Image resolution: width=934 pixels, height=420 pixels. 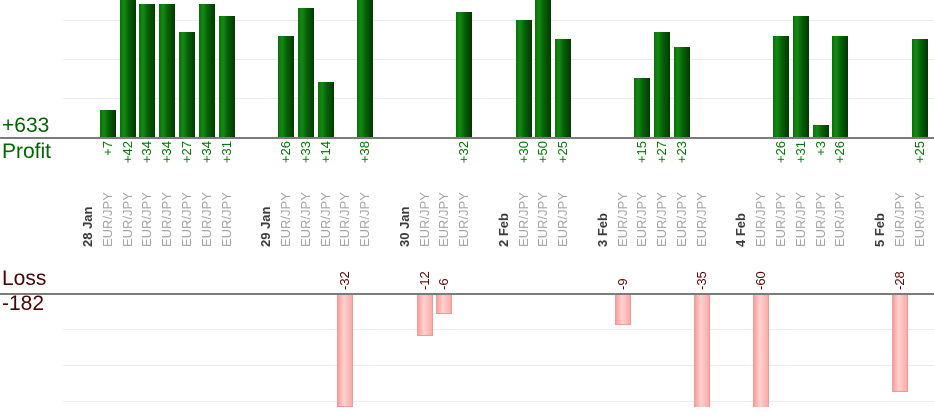 What do you see at coordinates (345, 280) in the screenshot?
I see `trade-loss-value-label: -32` at bounding box center [345, 280].